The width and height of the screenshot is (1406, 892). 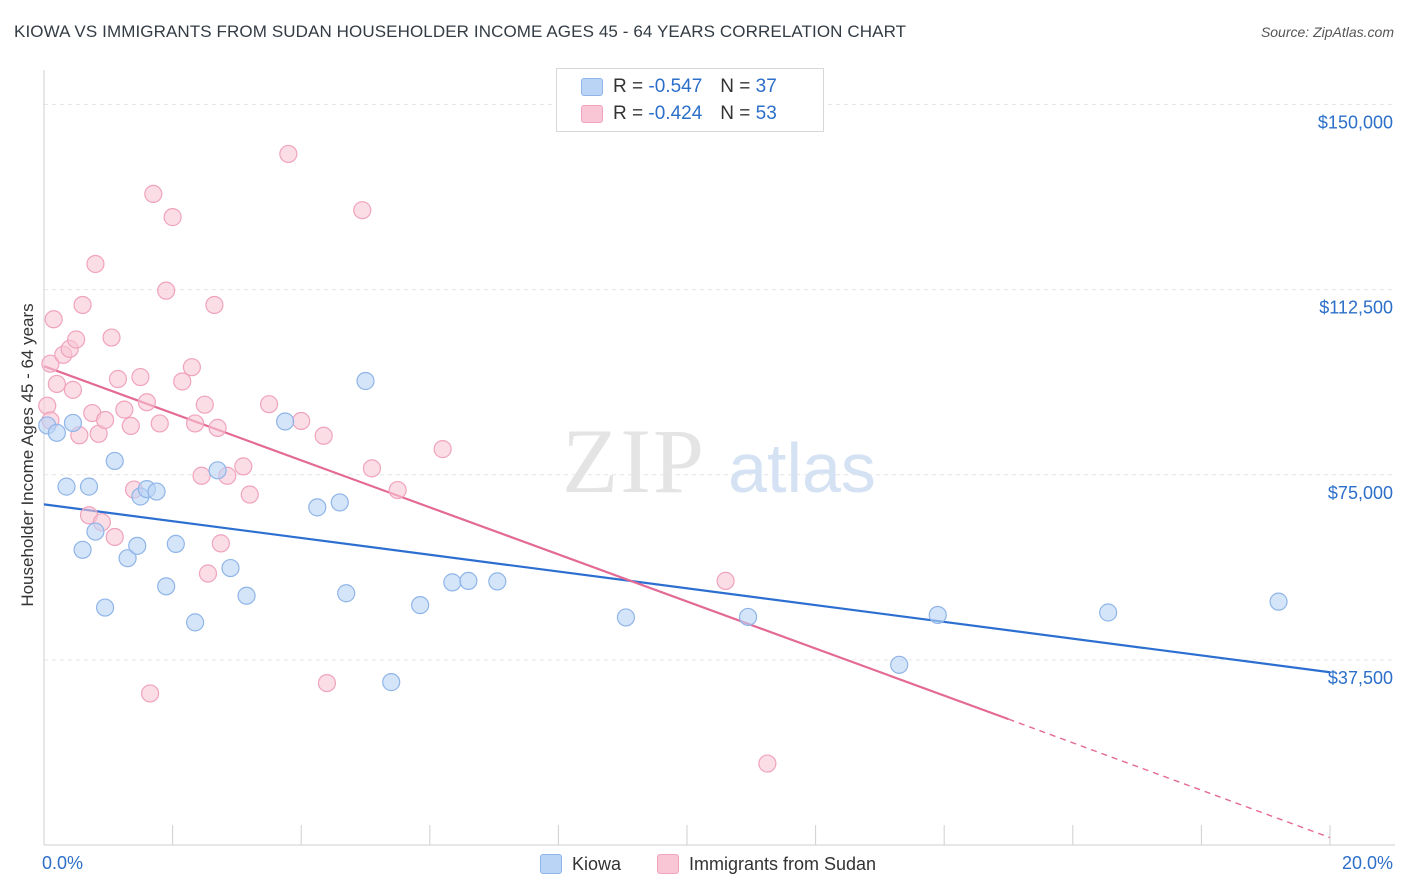 I want to click on y-tick-label: $75,000, so click(x=1360, y=493).